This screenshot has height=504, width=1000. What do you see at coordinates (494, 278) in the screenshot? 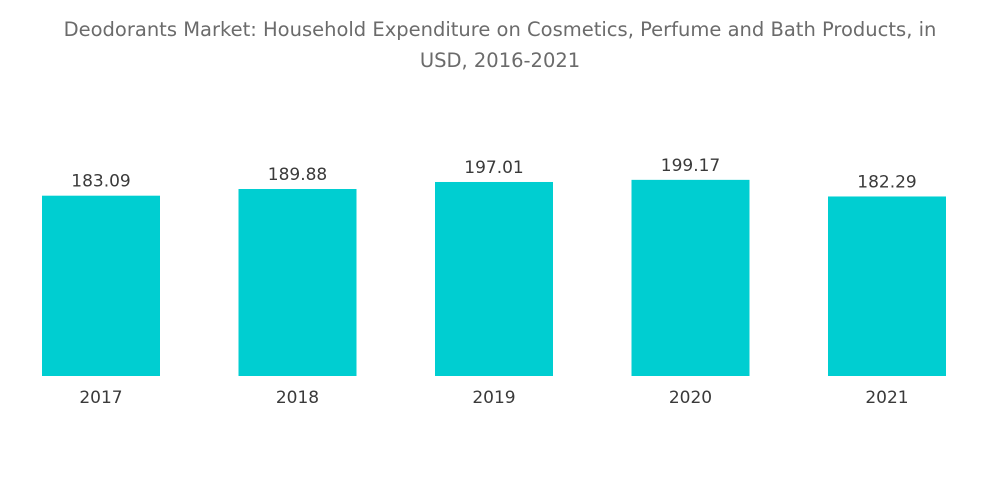
I see `bar-2019` at bounding box center [494, 278].